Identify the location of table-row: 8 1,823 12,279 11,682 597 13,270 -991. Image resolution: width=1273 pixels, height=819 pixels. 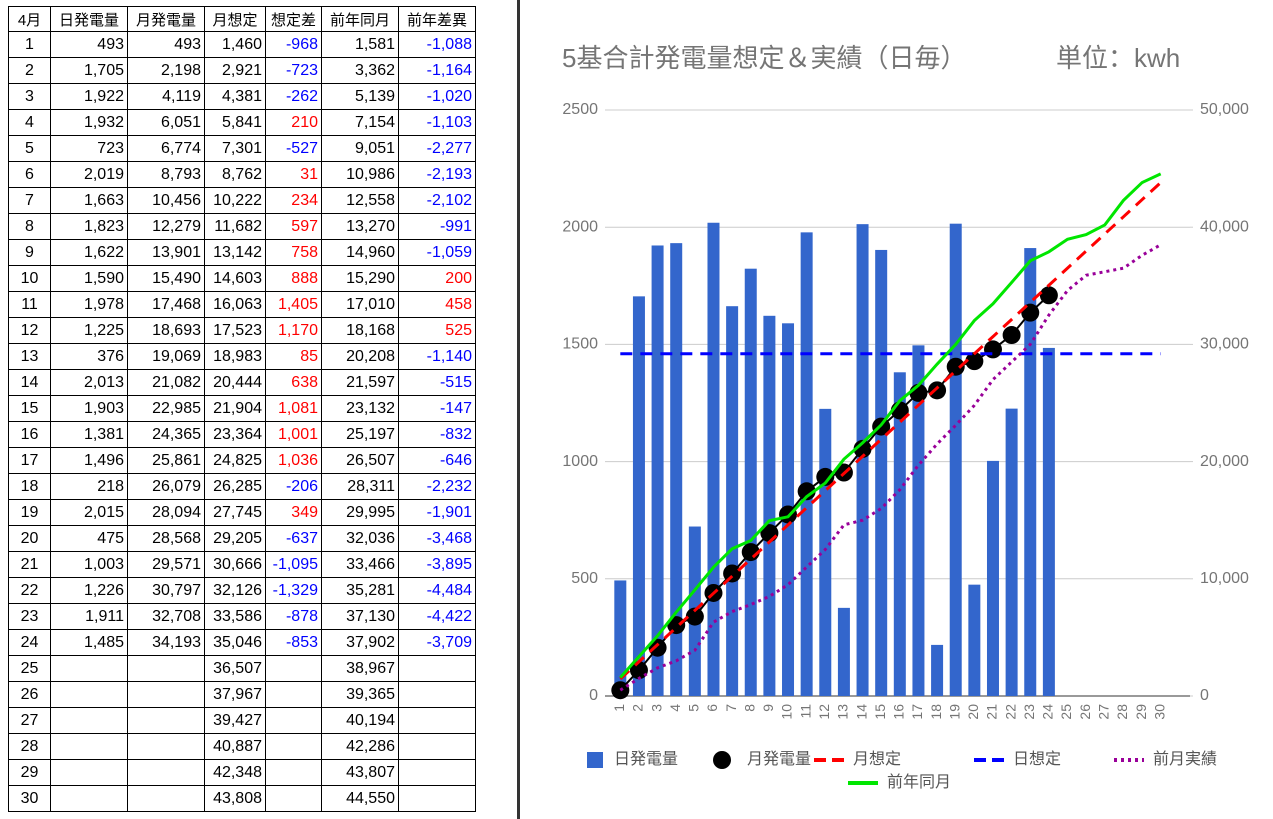
(242, 226).